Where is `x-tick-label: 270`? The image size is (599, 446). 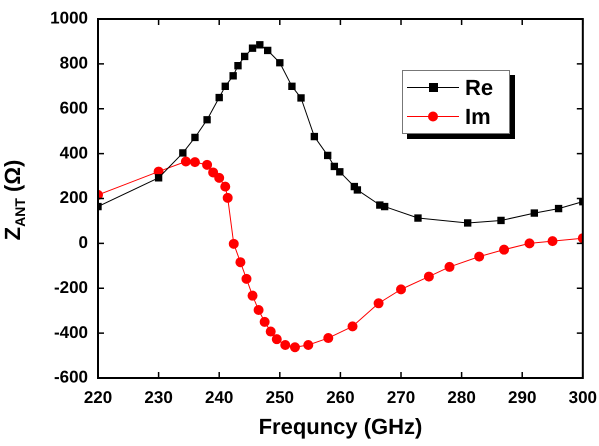
x-tick-label: 270 is located at coordinates (401, 397).